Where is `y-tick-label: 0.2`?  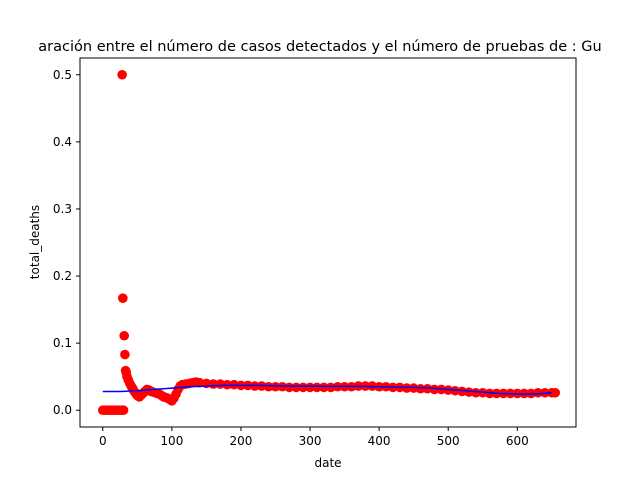
y-tick-label: 0.2 is located at coordinates (62, 276).